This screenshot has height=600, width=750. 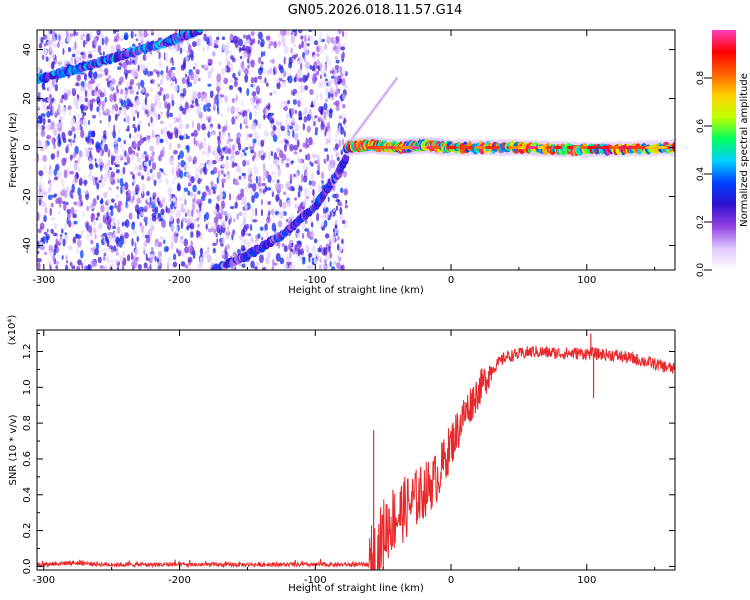 I want to click on bottom-x-axis-label: Height of straight line (km), so click(x=356, y=588).